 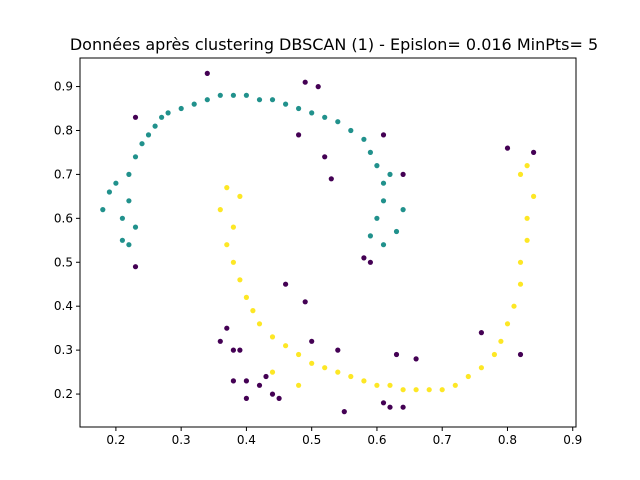 What do you see at coordinates (376, 440) in the screenshot?
I see `x-tick-label: 0.6` at bounding box center [376, 440].